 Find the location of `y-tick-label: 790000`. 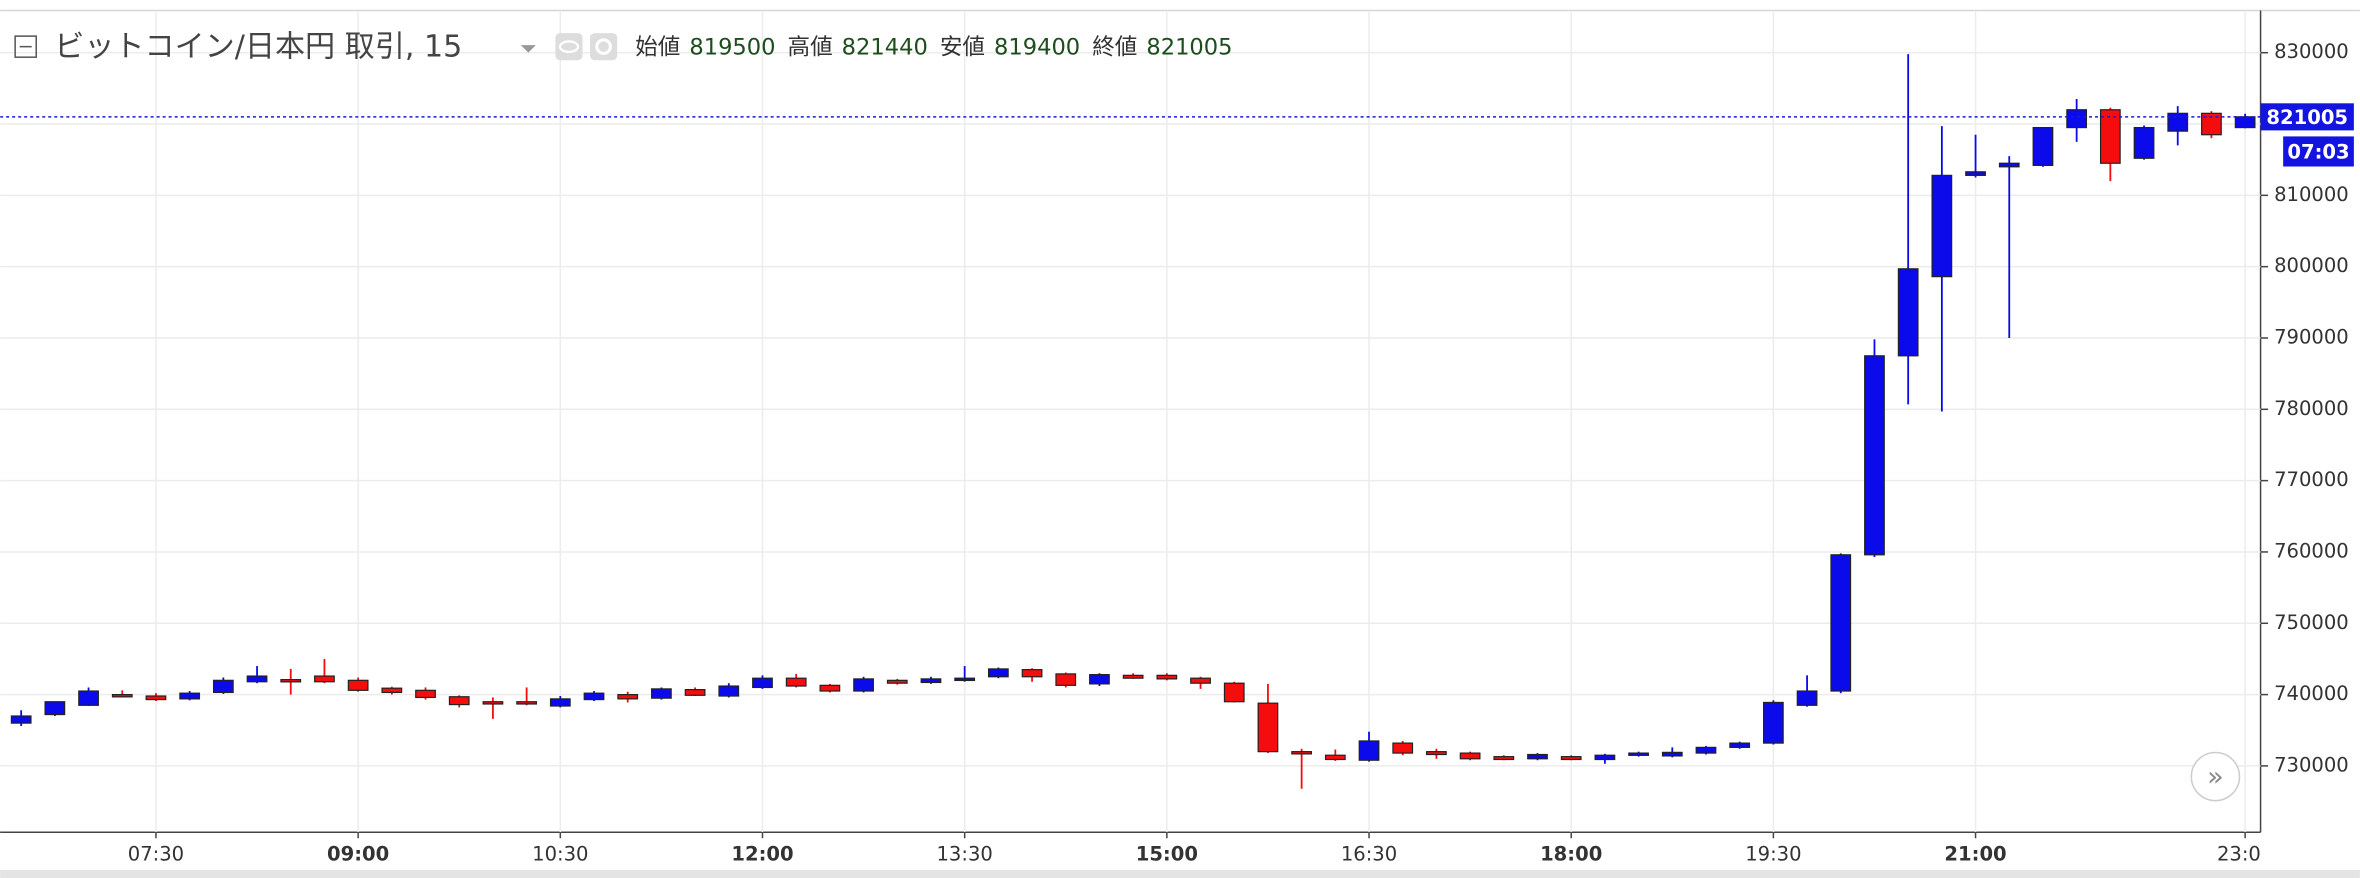

y-tick-label: 790000 is located at coordinates (2311, 336).